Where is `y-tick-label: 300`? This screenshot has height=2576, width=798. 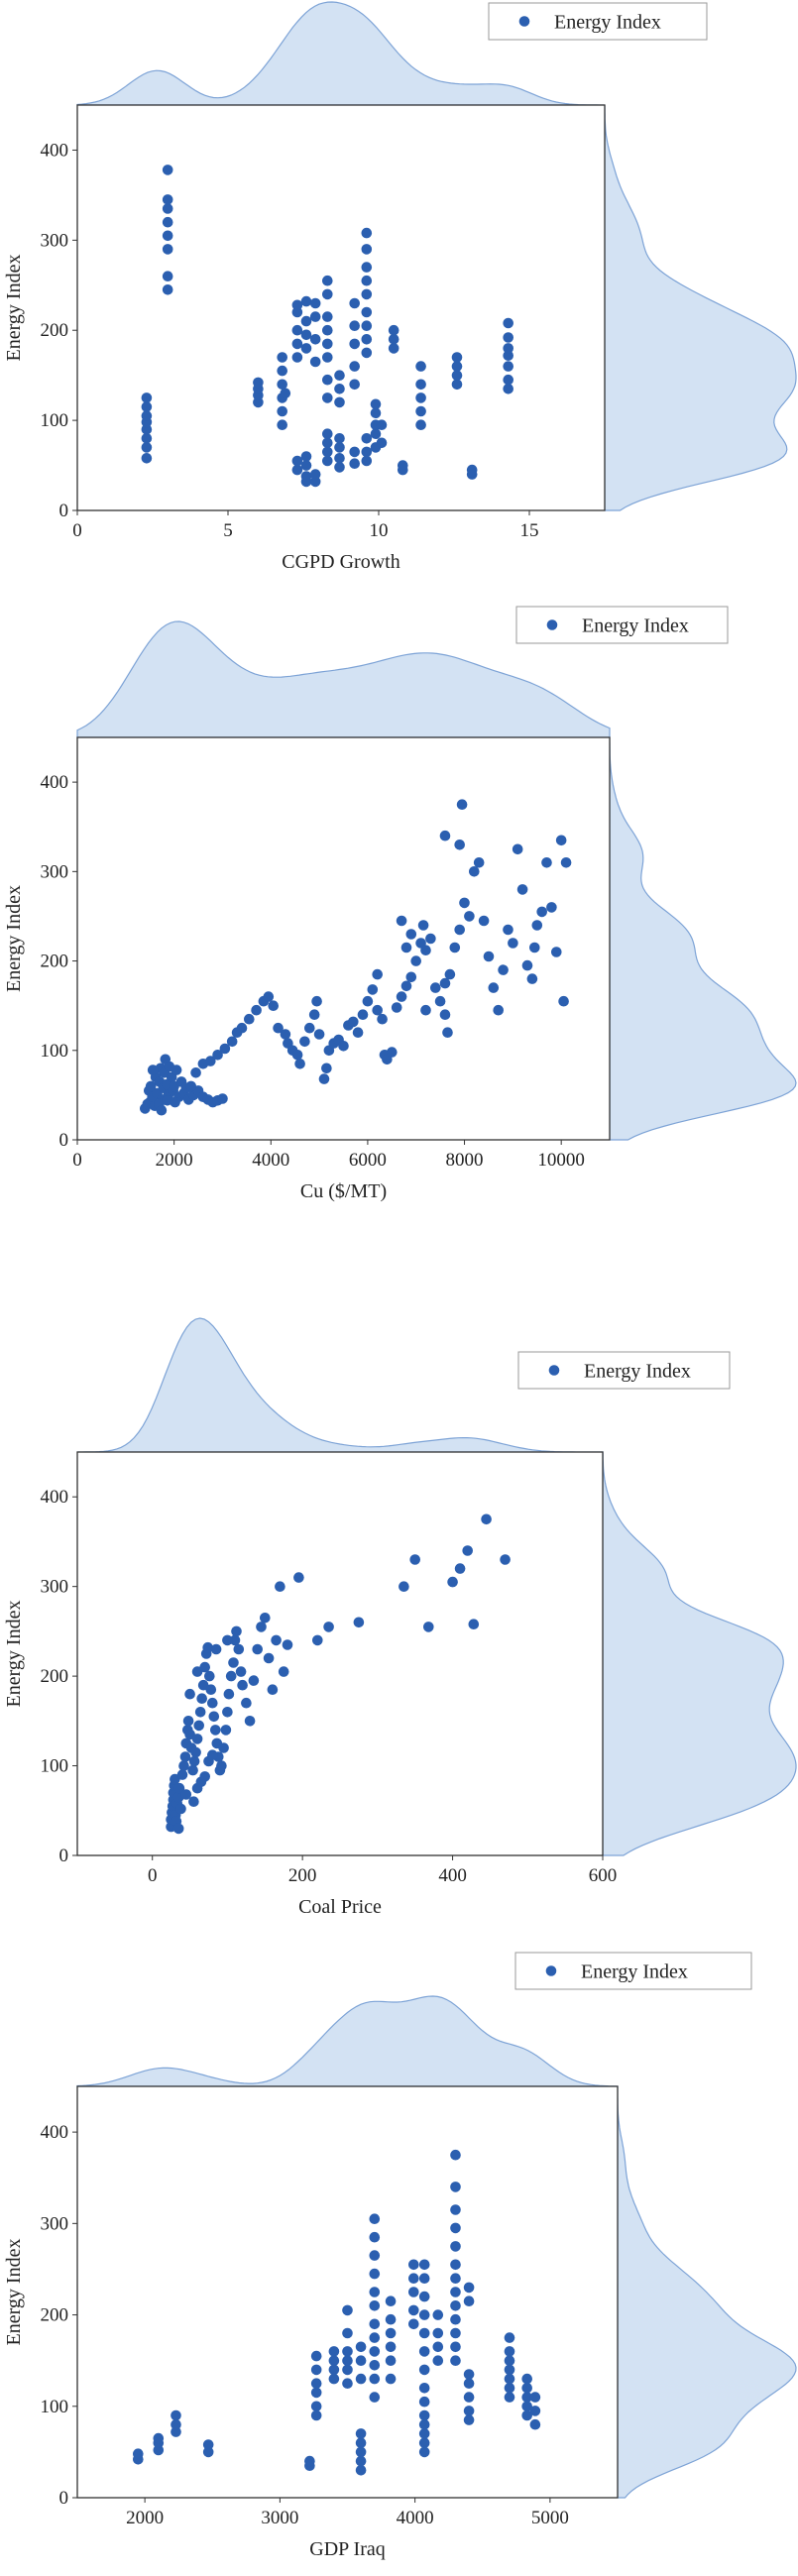
y-tick-label: 300 is located at coordinates (55, 1587).